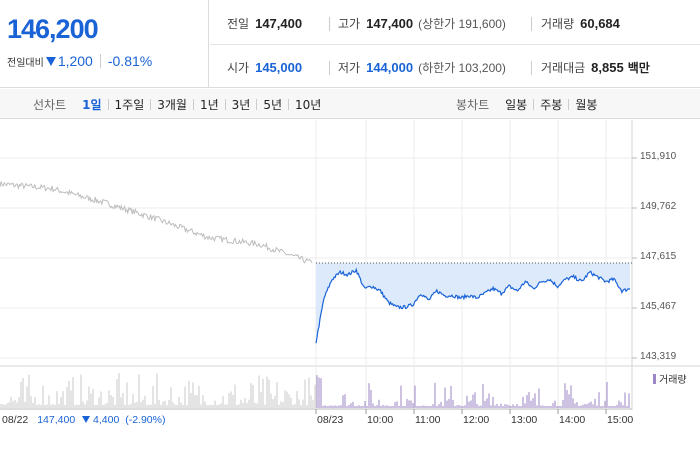  Describe the element at coordinates (50, 104) in the screenshot. I see `line-chart-title: 선차트` at that location.